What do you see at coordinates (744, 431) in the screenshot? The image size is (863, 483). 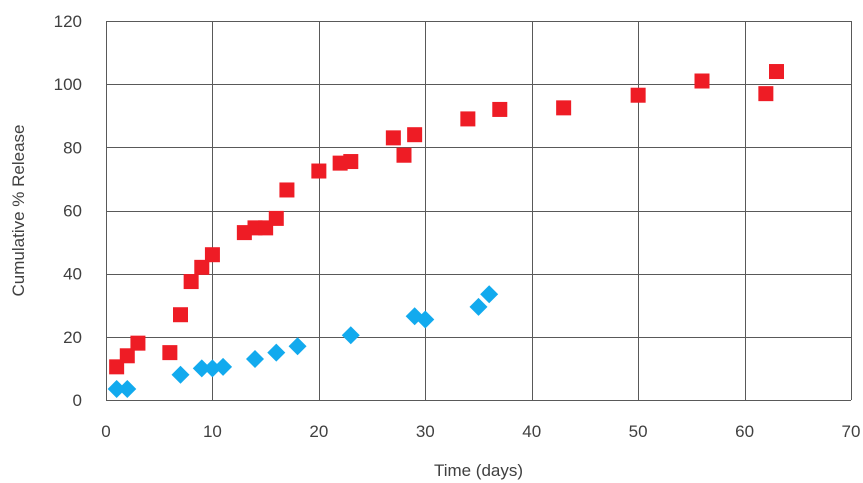 I see `x-tick-label: 60` at bounding box center [744, 431].